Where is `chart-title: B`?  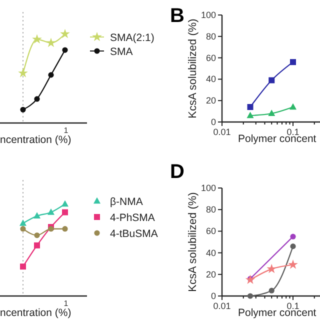 chart-title: B is located at coordinates (177, 16).